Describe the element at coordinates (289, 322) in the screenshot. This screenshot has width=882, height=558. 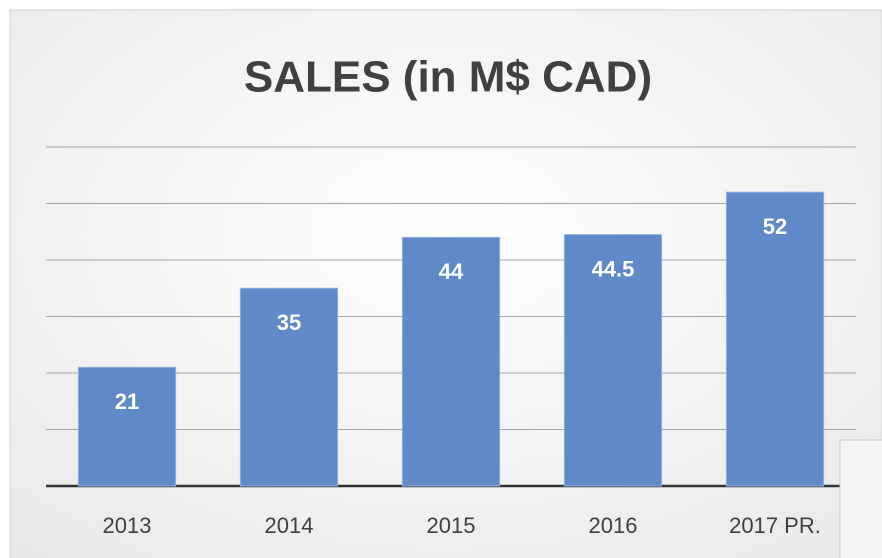
I see `value-label: 35` at that location.